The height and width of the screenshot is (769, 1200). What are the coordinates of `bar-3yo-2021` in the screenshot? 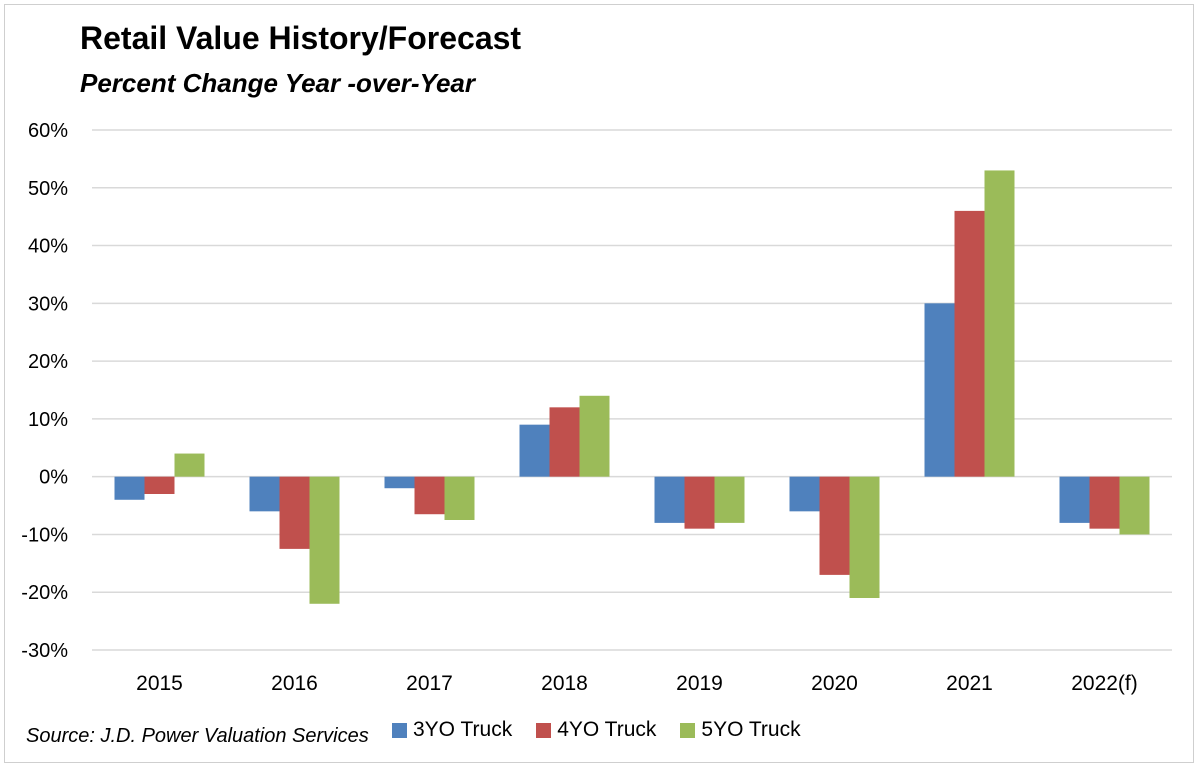 It's located at (939, 390).